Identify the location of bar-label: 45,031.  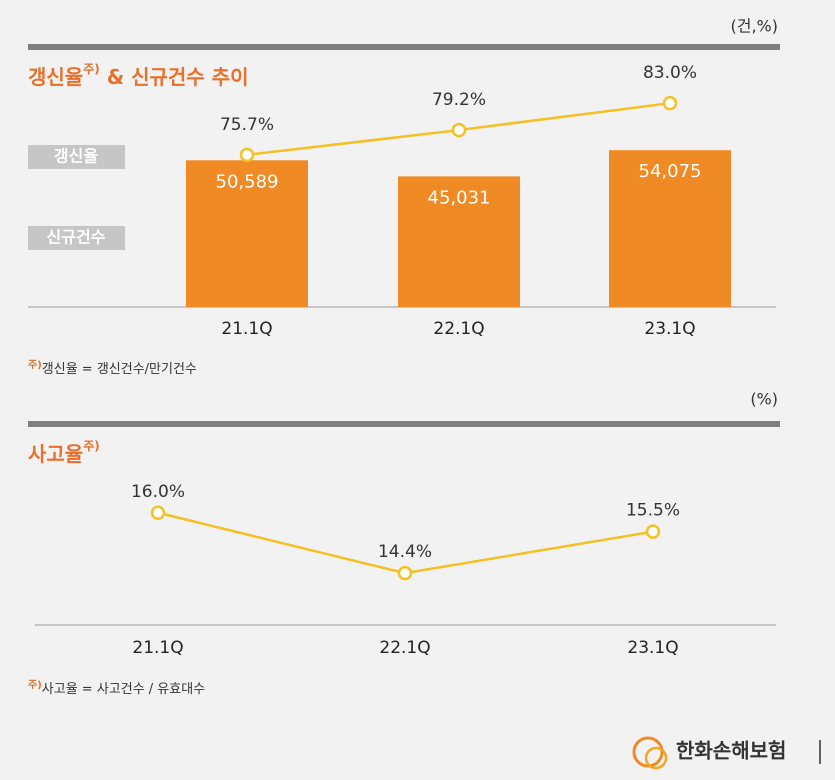
(459, 197).